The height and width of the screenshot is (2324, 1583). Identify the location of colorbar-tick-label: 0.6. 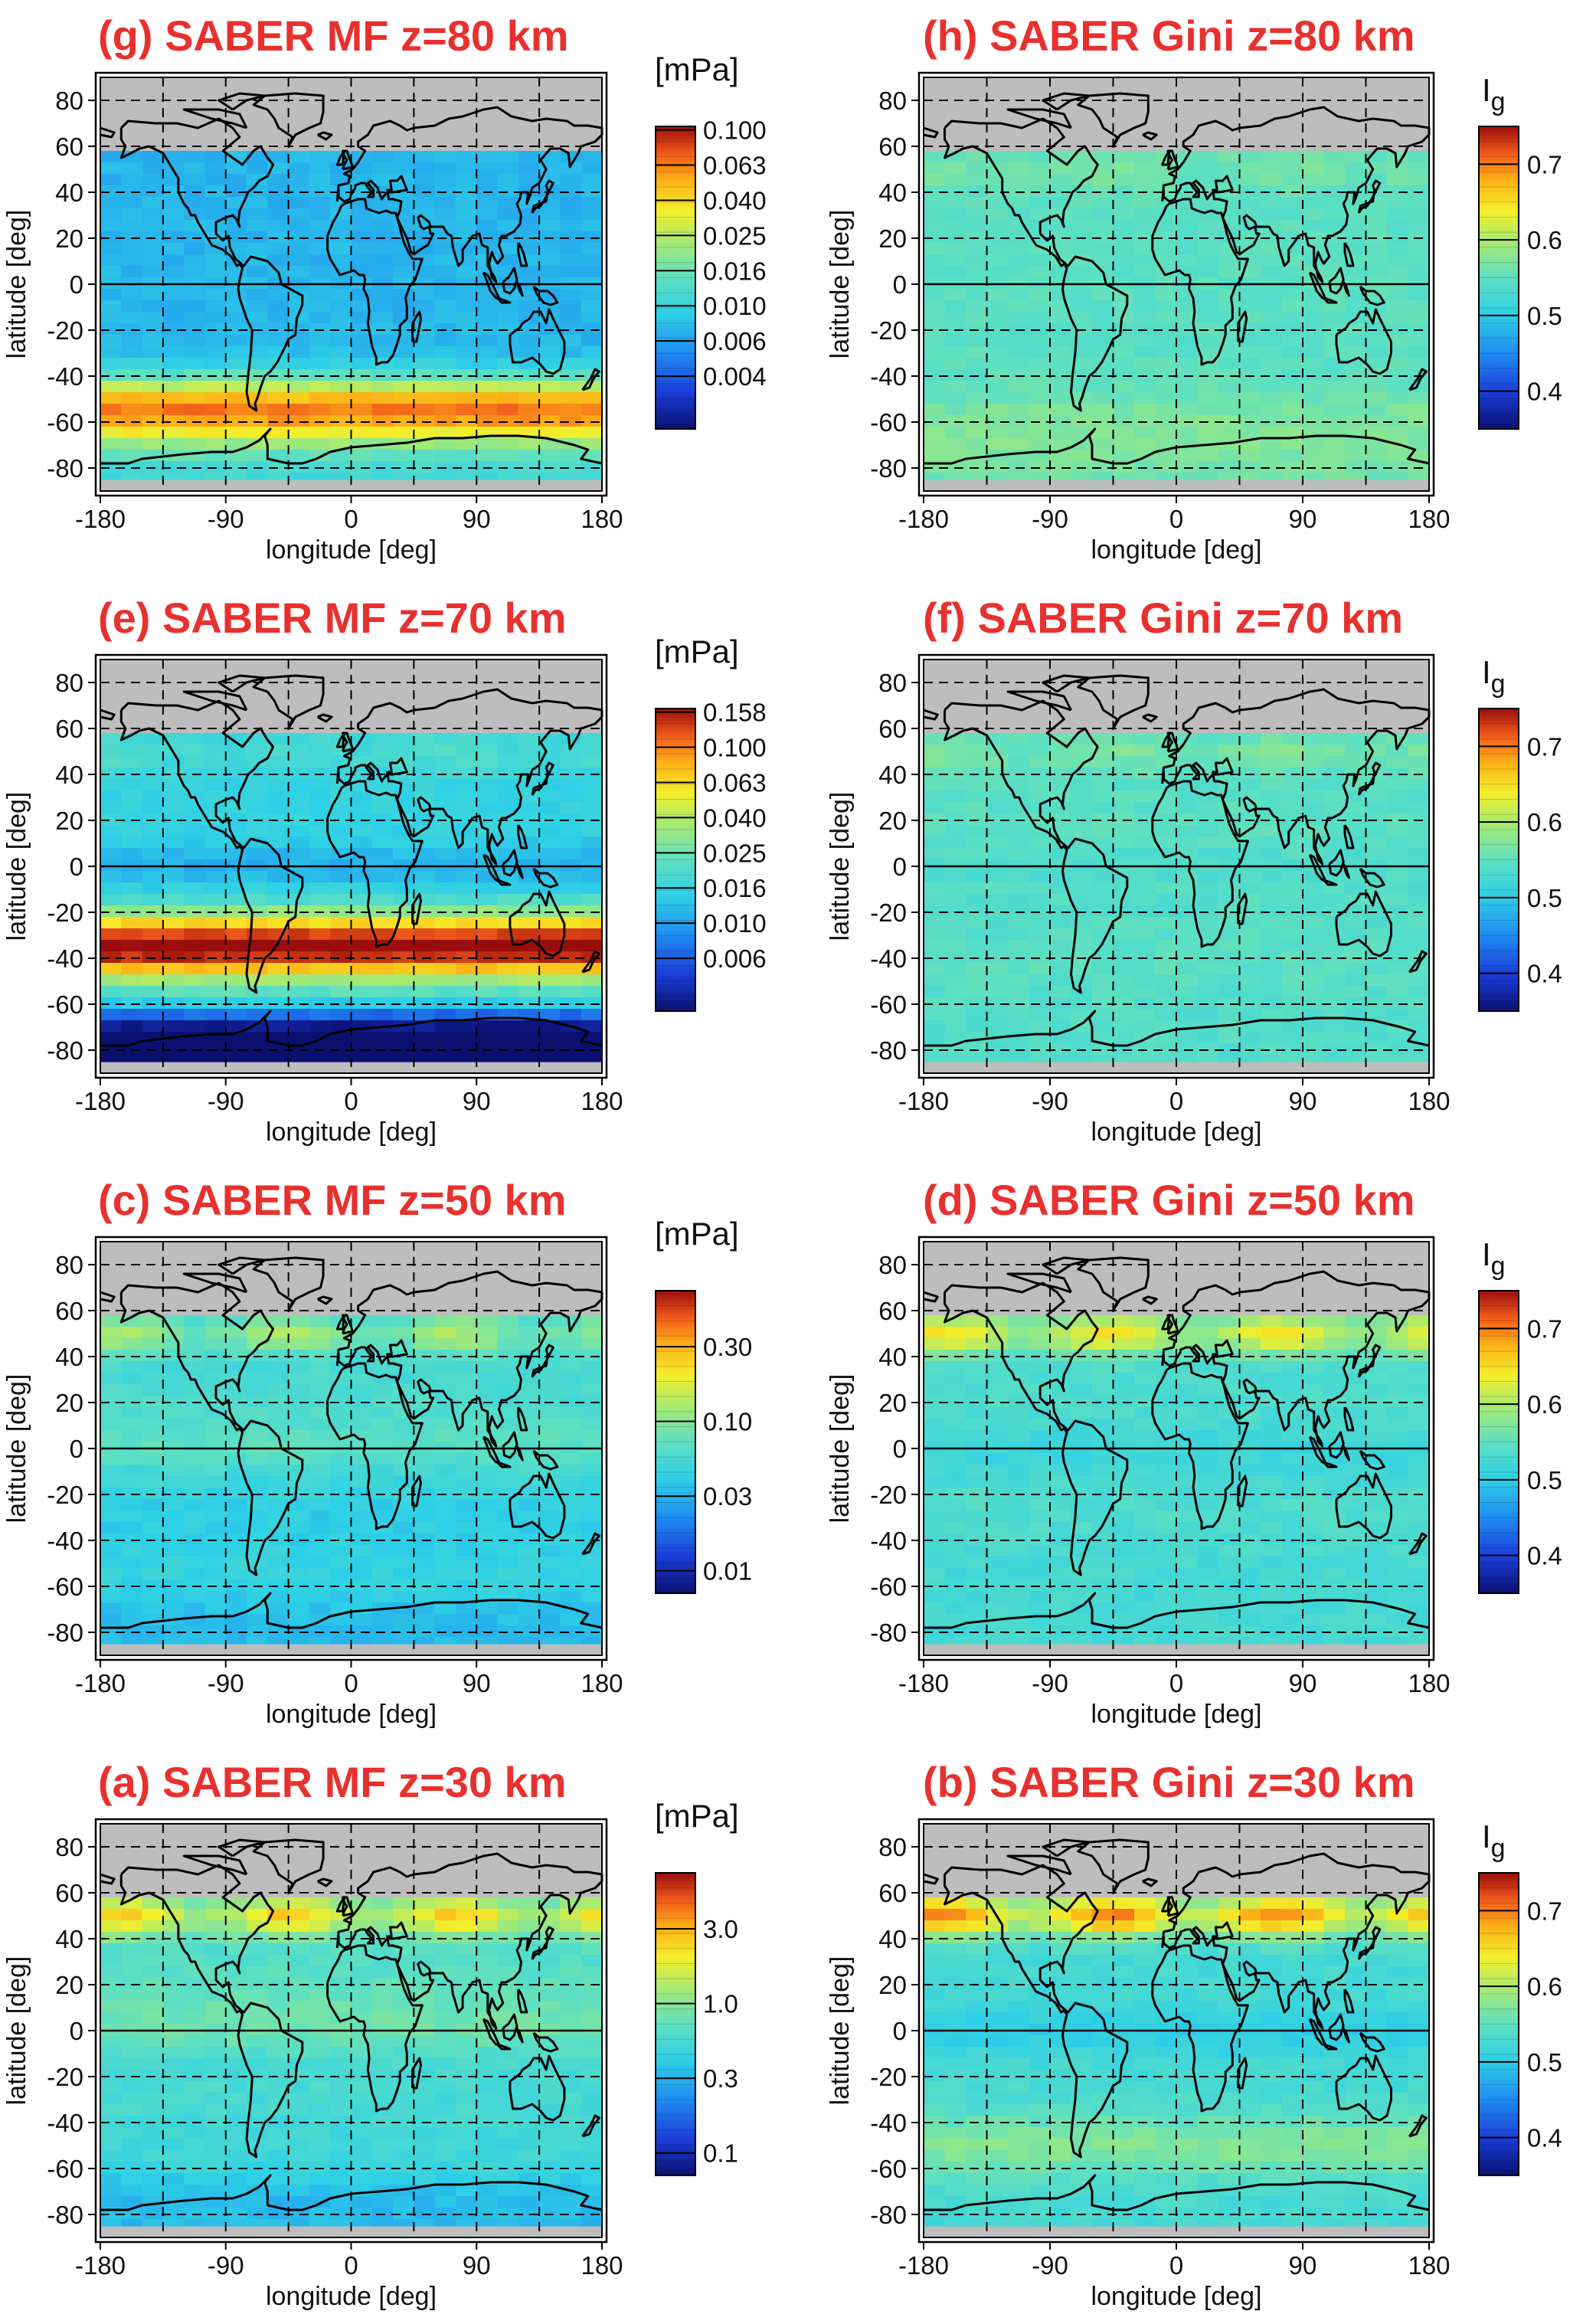
(1544, 1404).